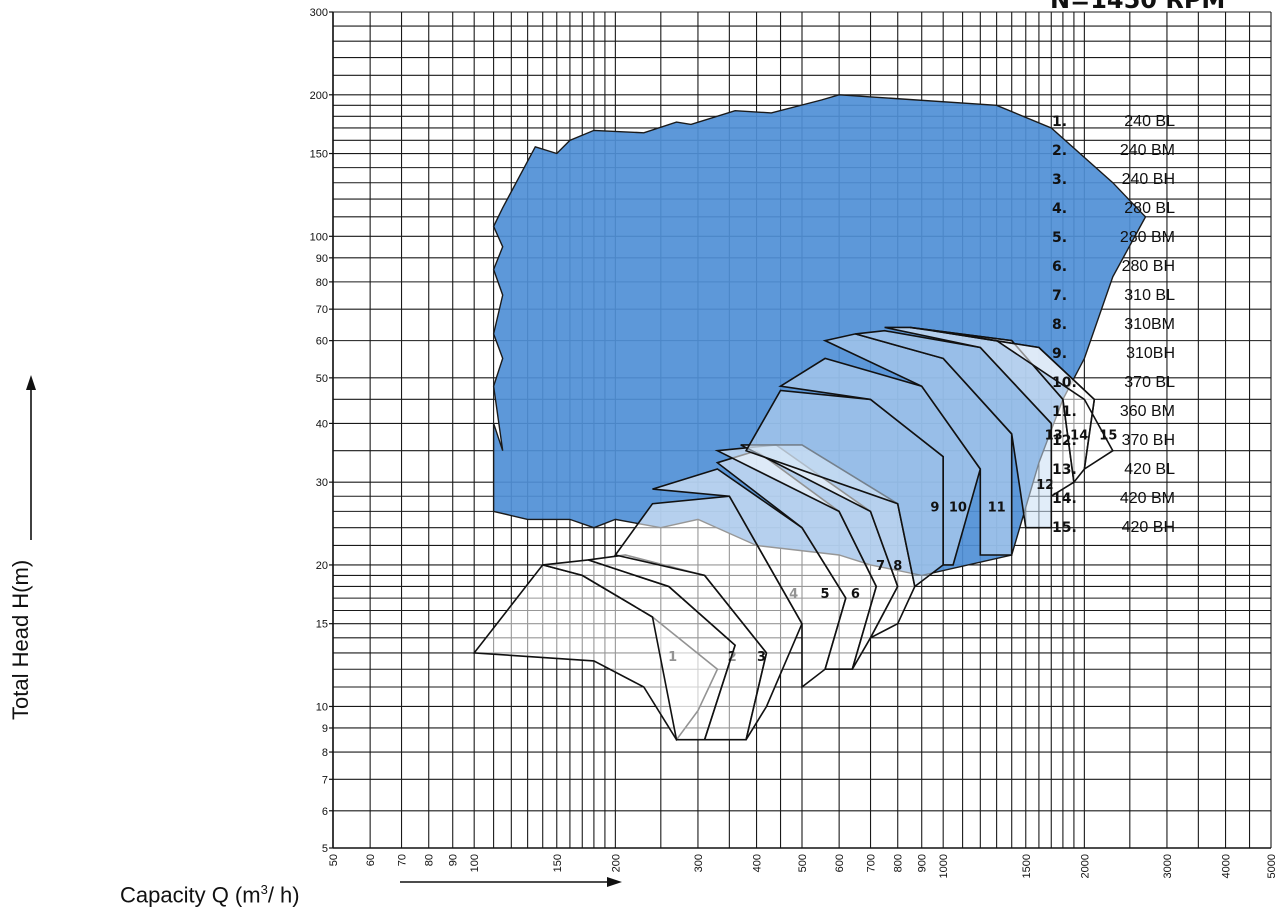 Image resolution: width=1281 pixels, height=920 pixels. I want to click on x-tick-label: 1500, so click(1027, 866).